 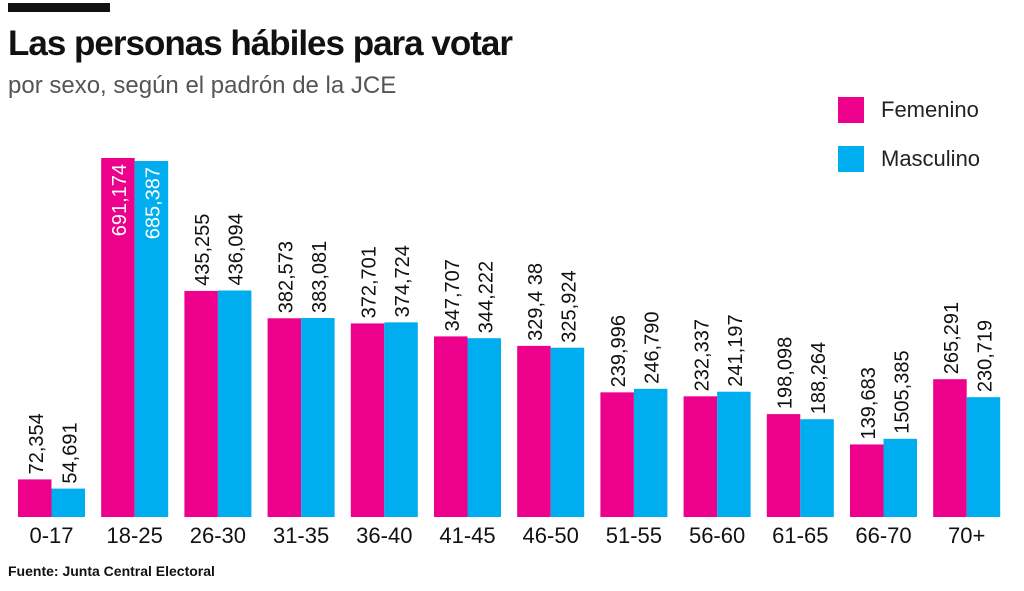 What do you see at coordinates (120, 200) in the screenshot?
I see `data-label: 691,174` at bounding box center [120, 200].